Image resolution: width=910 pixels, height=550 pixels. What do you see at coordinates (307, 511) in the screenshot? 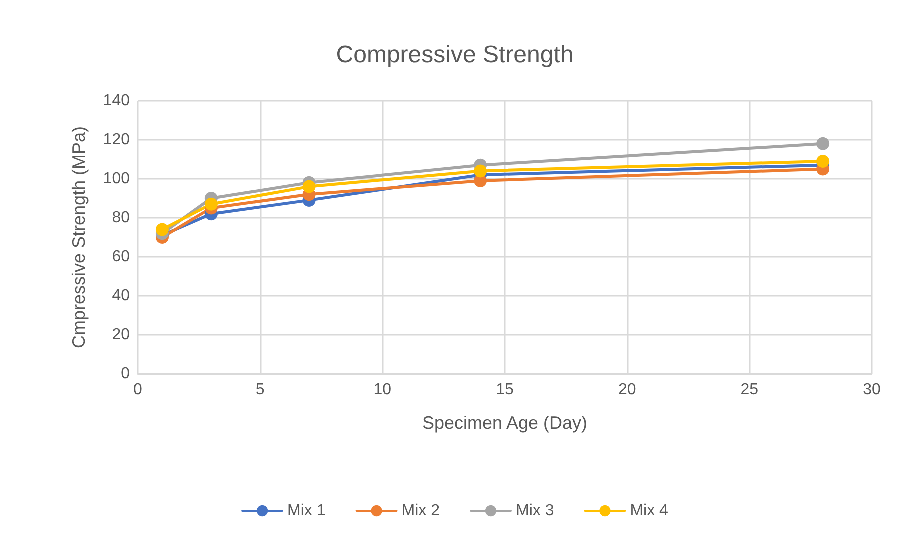
I see `legend-label: Mix 1` at bounding box center [307, 511].